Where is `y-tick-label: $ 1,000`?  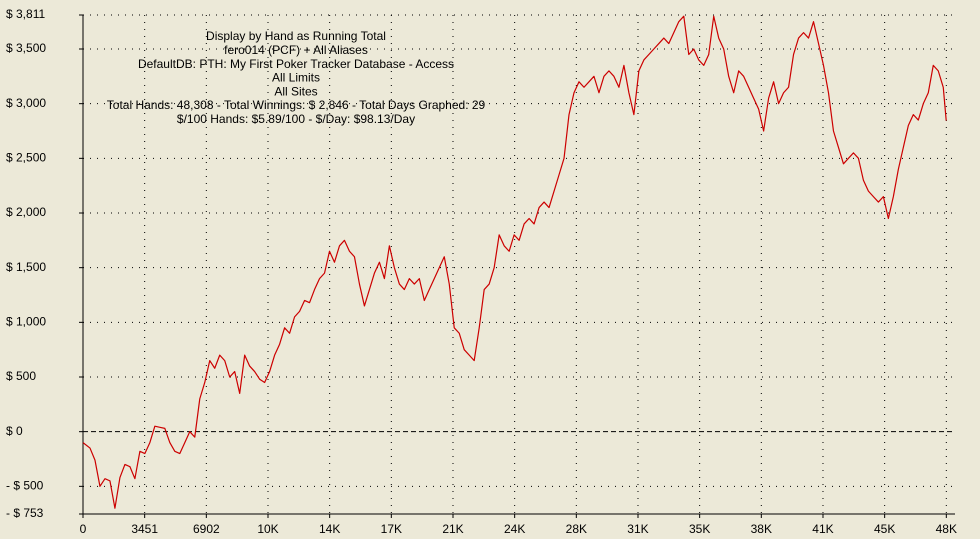 y-tick-label: $ 1,000 is located at coordinates (26, 322).